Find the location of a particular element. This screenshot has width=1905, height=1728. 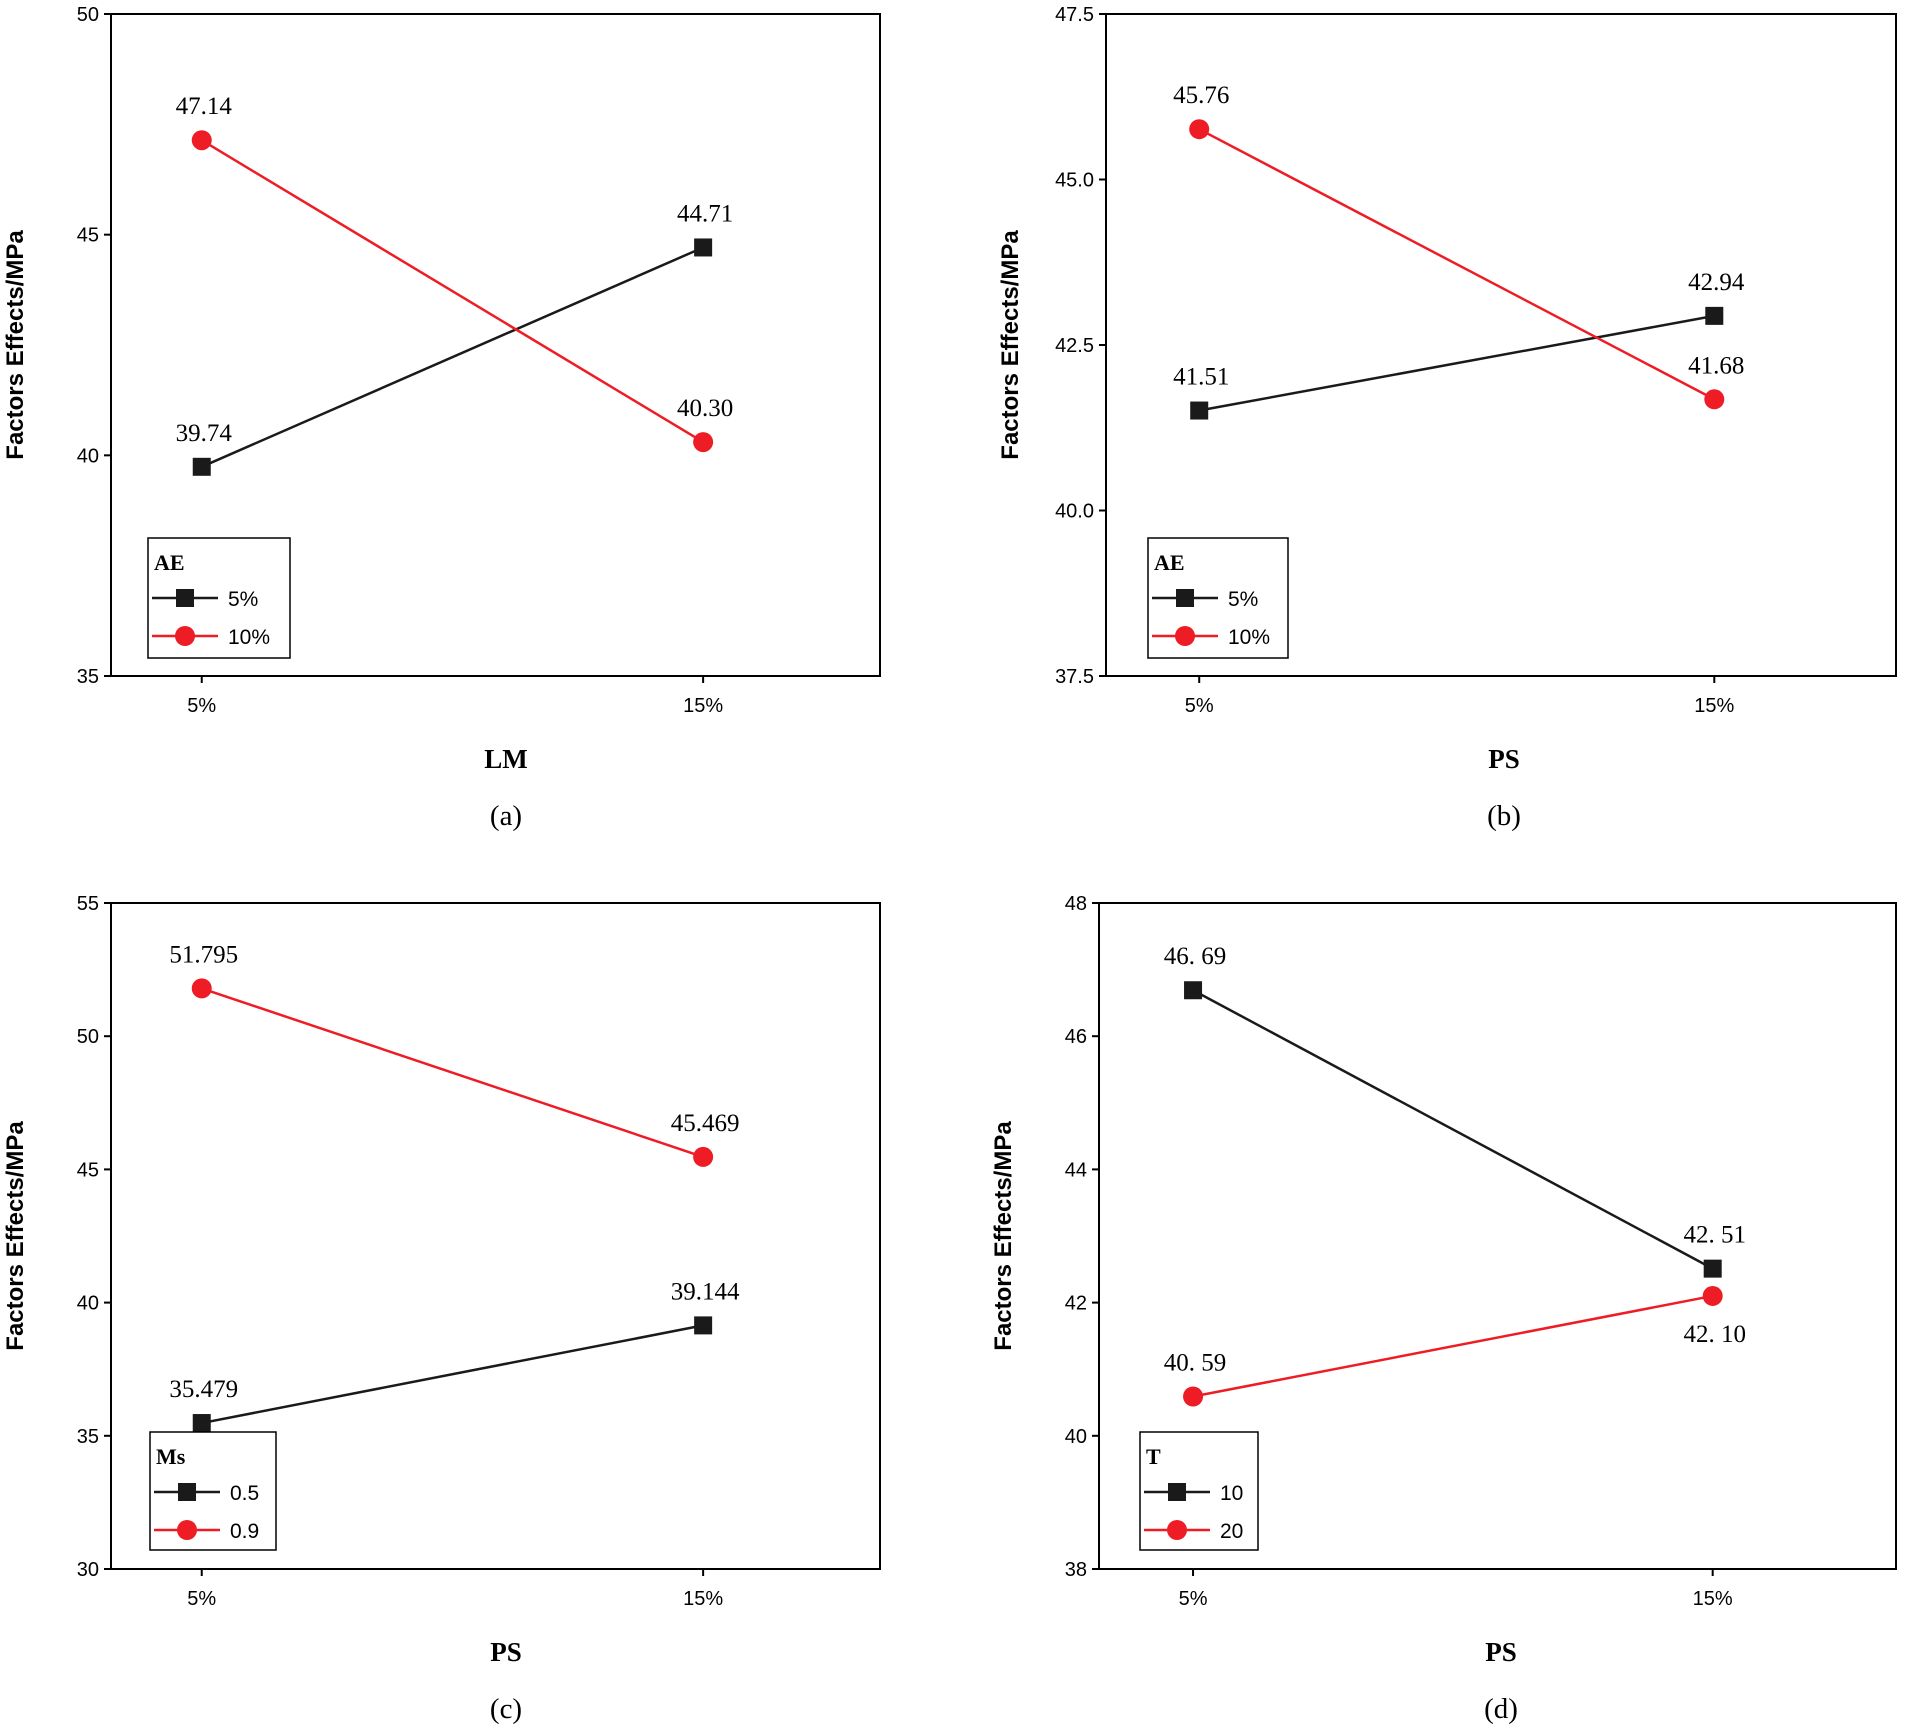

data-label: 39.74 is located at coordinates (204, 433).